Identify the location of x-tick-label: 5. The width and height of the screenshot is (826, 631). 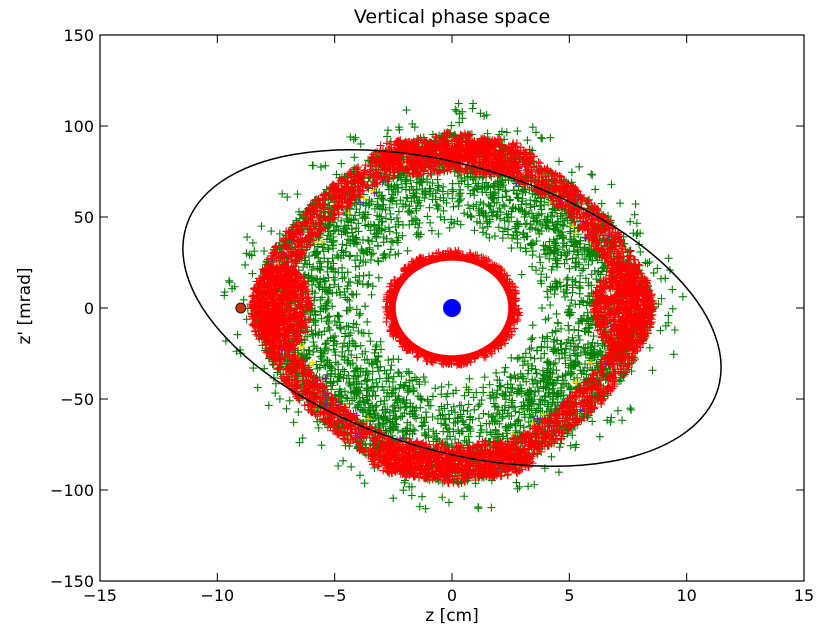
(569, 595).